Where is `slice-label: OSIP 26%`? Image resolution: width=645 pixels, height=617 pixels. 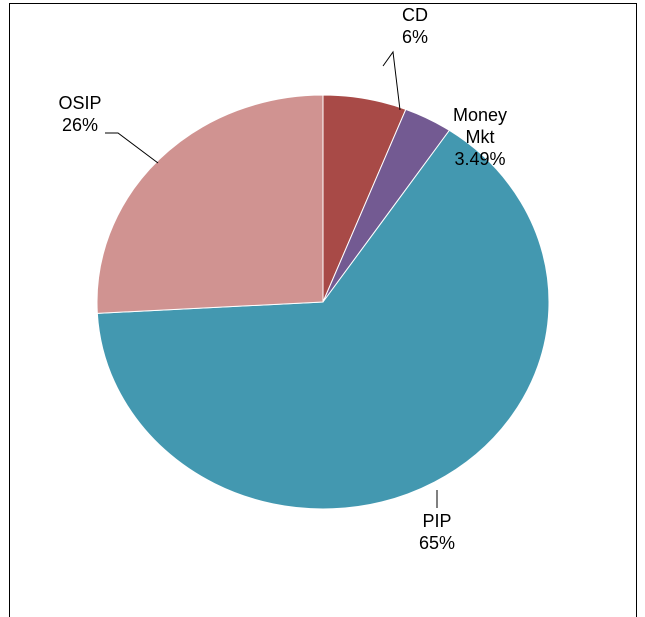 slice-label: OSIP 26% is located at coordinates (79, 114).